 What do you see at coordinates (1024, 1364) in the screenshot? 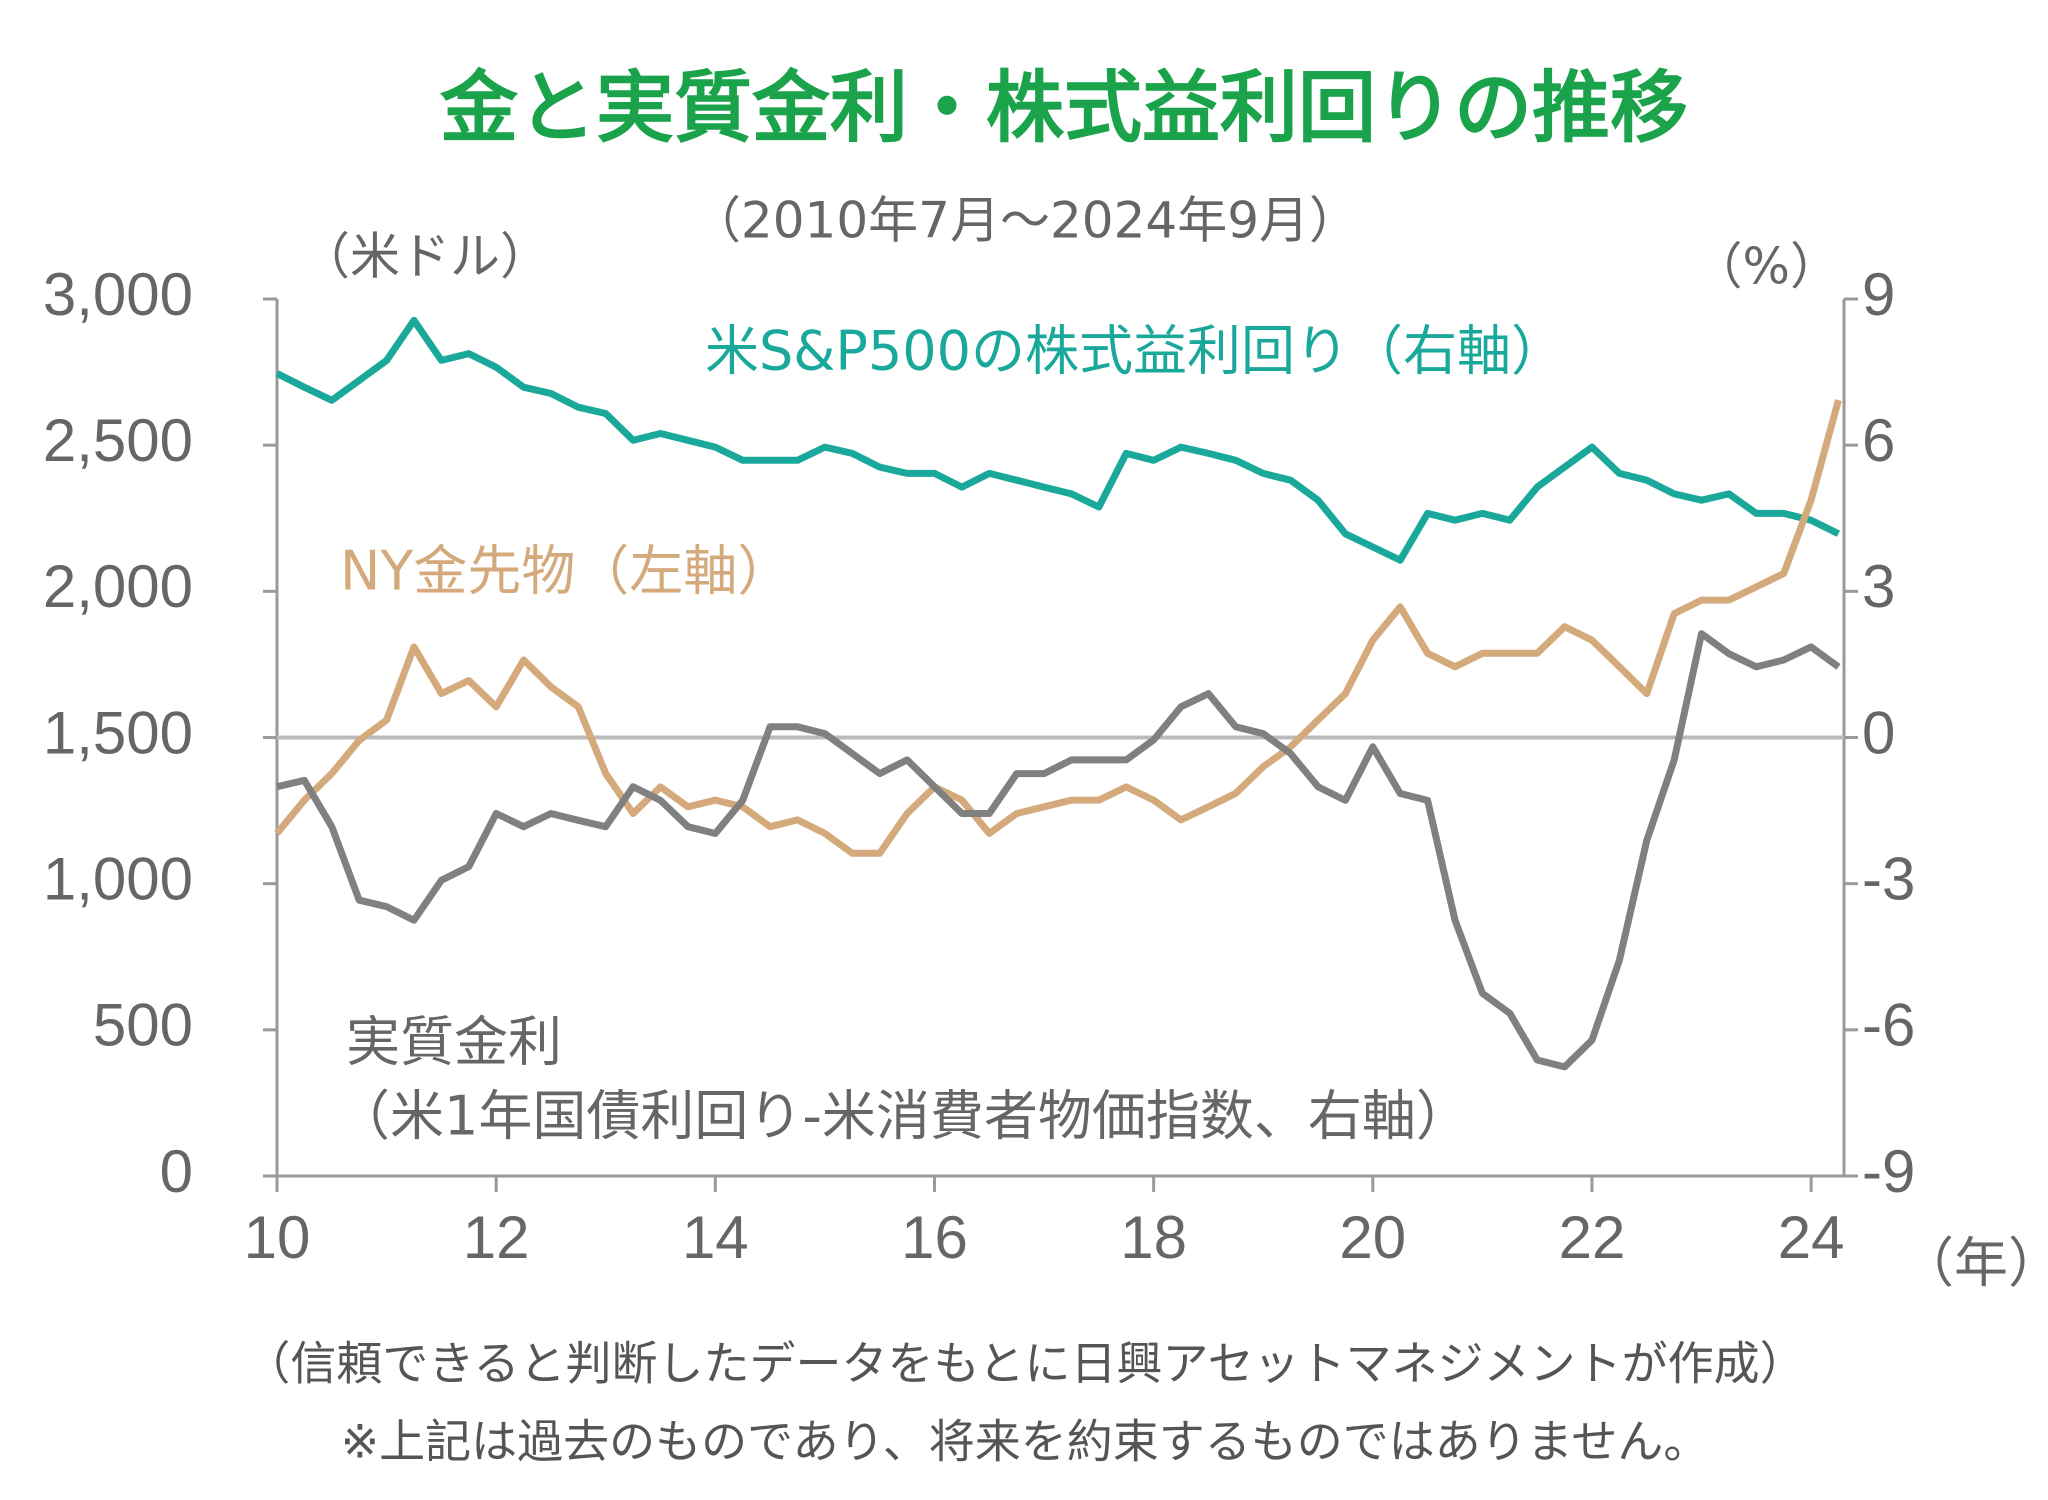
I see `footnote: （信頼できると判断したデータをもとに日興アセットマネジメントが作成）` at bounding box center [1024, 1364].